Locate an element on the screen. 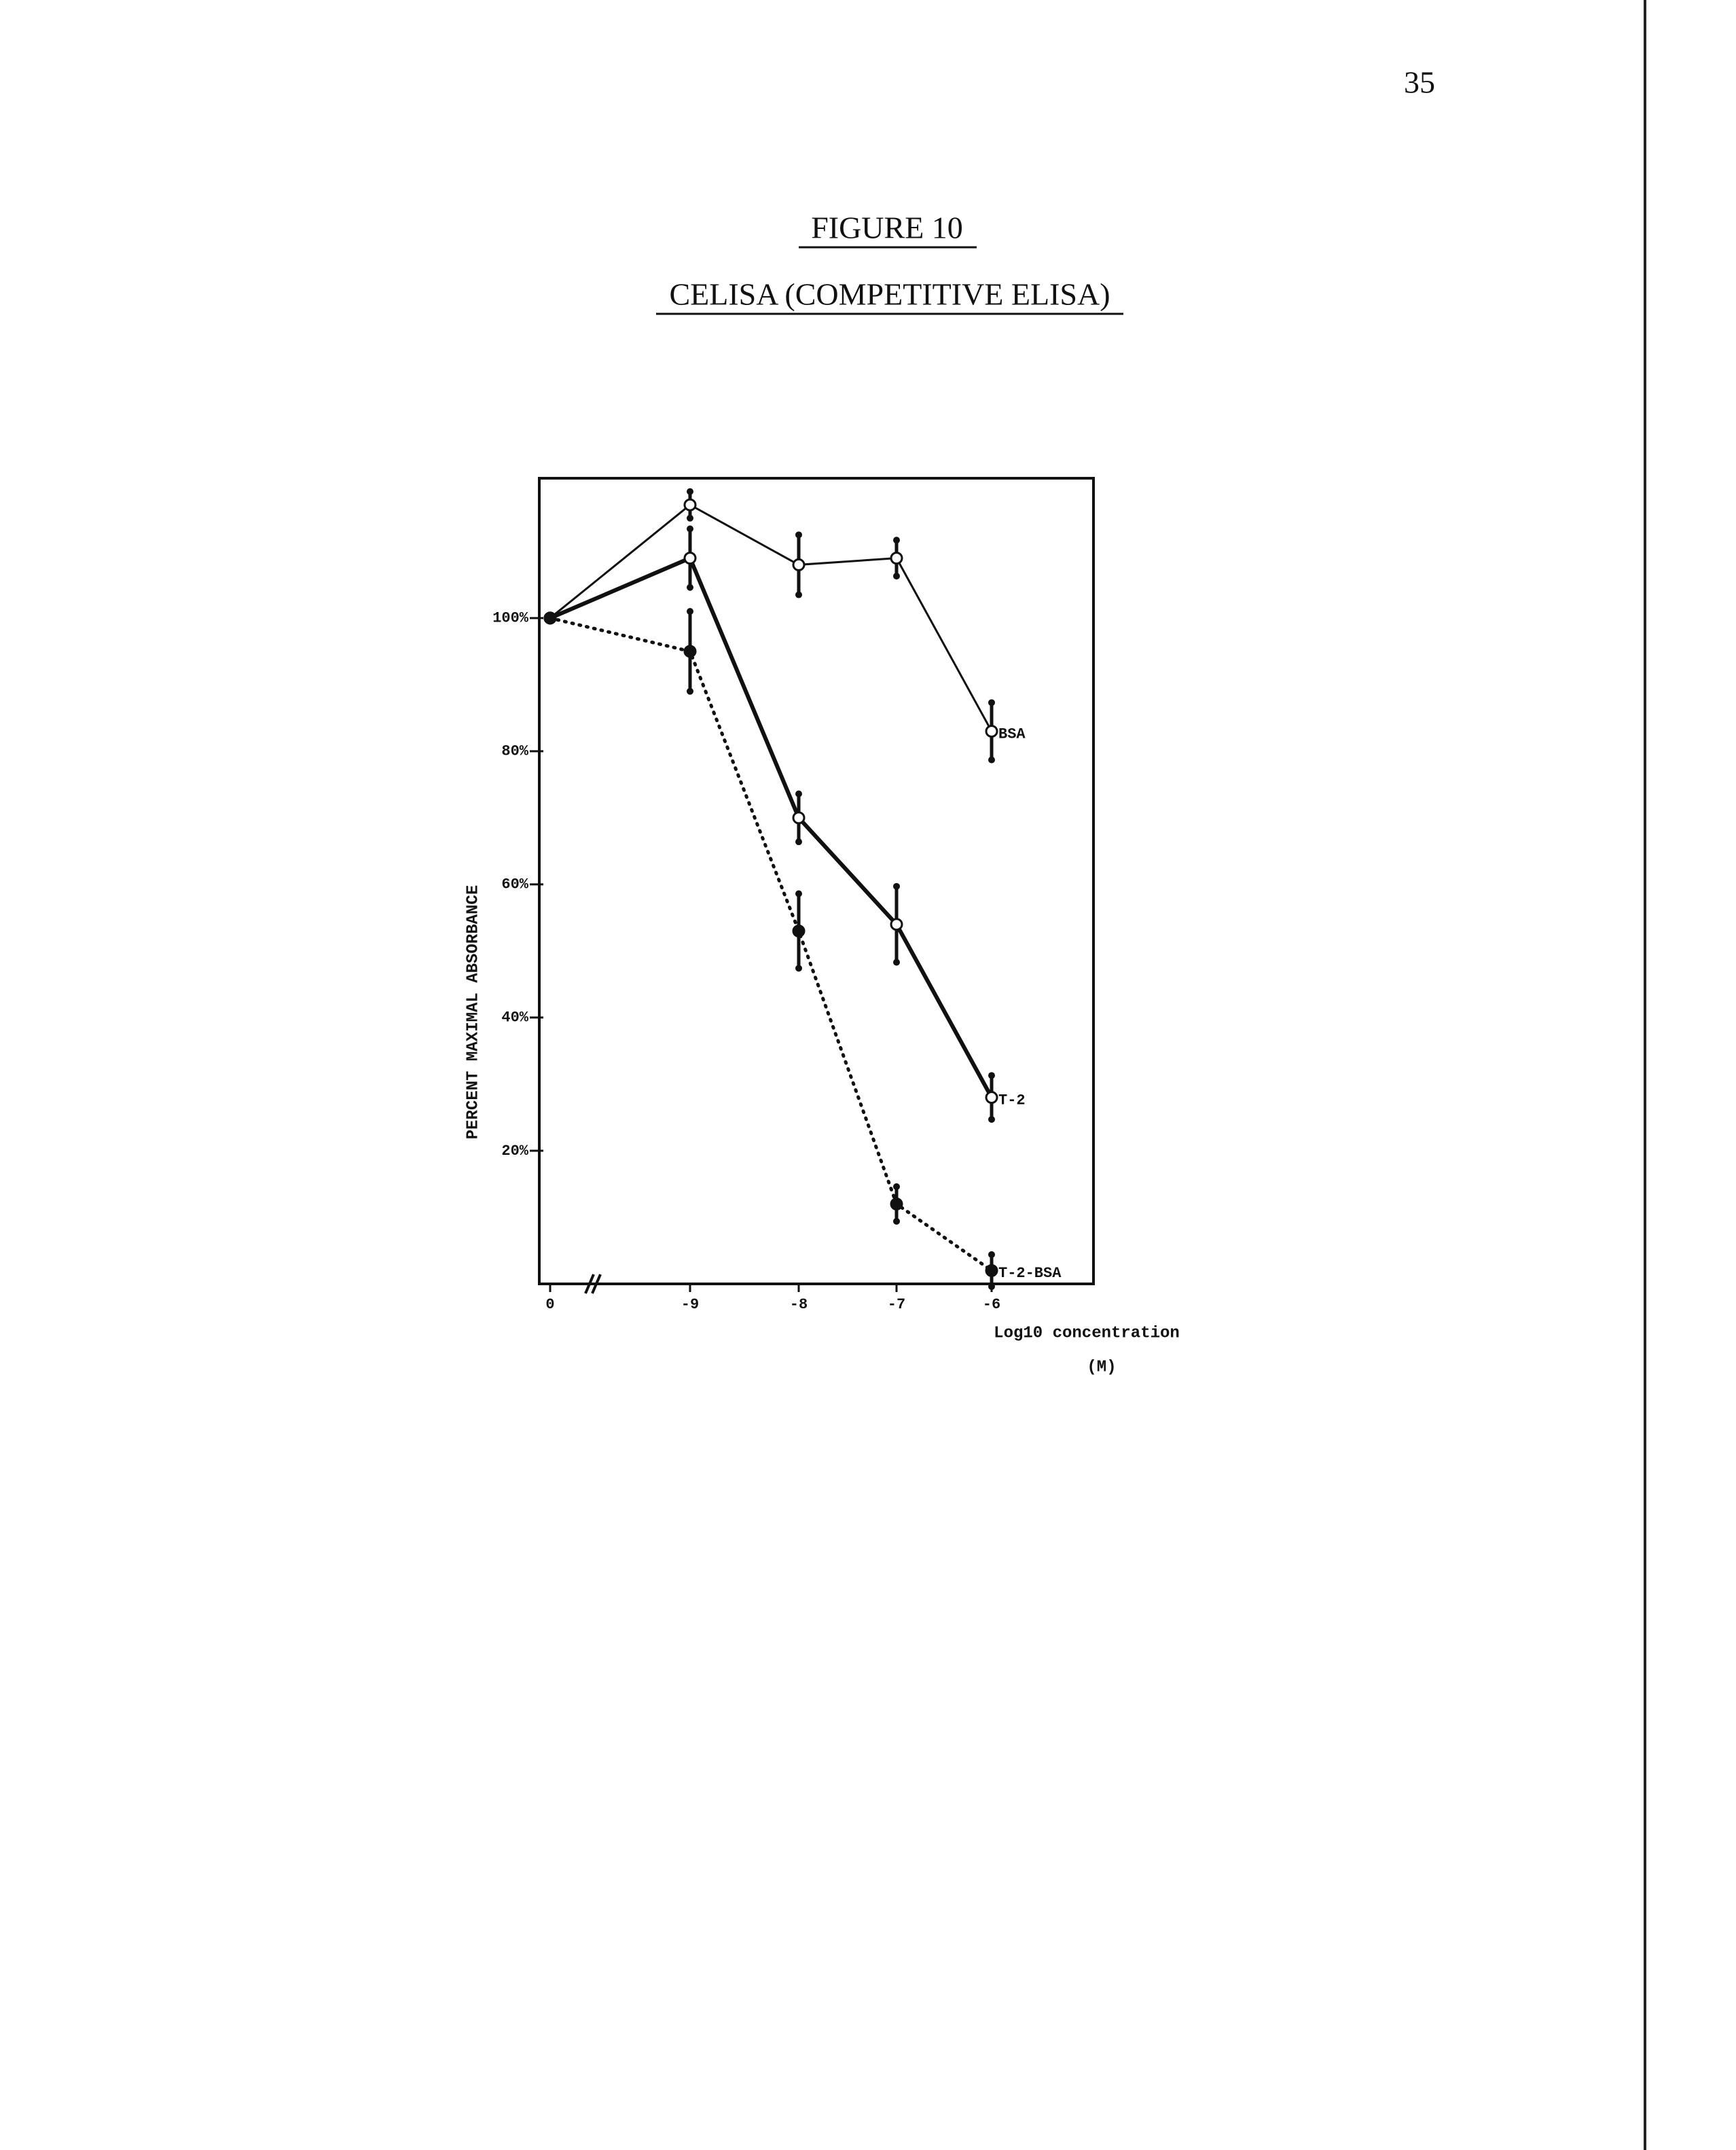  x-axis-unit: (M) is located at coordinates (1101, 1367).